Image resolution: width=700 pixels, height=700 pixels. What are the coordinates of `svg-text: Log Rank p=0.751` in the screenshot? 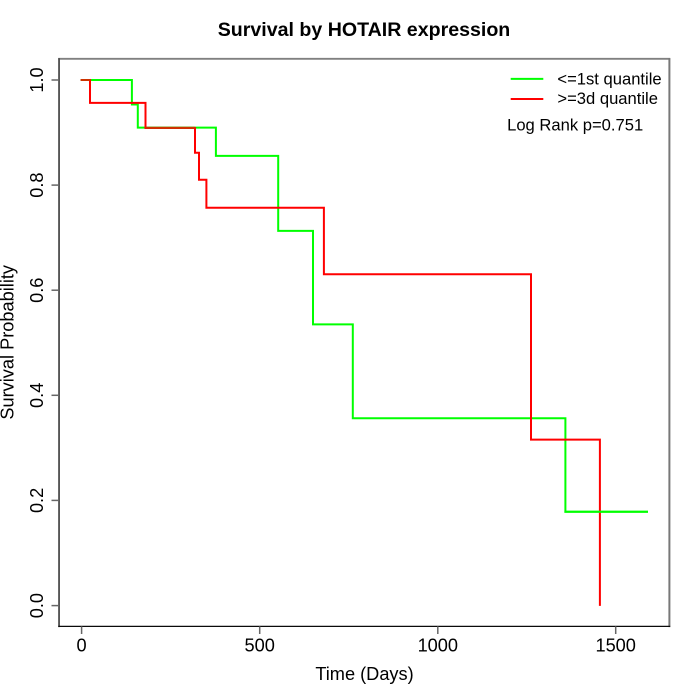 It's located at (575, 125).